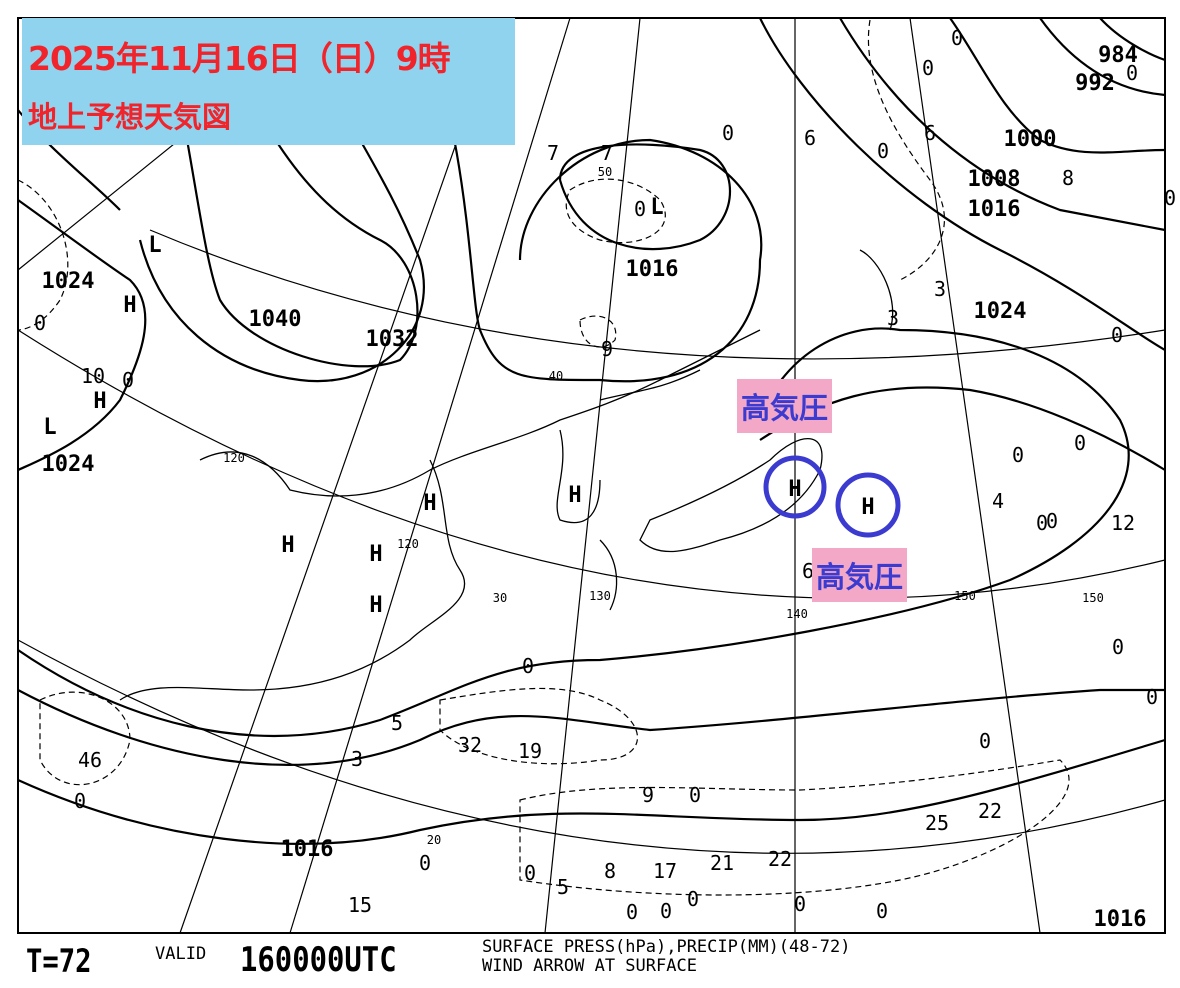 This screenshot has width=1180, height=988. Describe the element at coordinates (239, 58) in the screenshot. I see `map-title: 2025年11月16日（日）9時` at that location.